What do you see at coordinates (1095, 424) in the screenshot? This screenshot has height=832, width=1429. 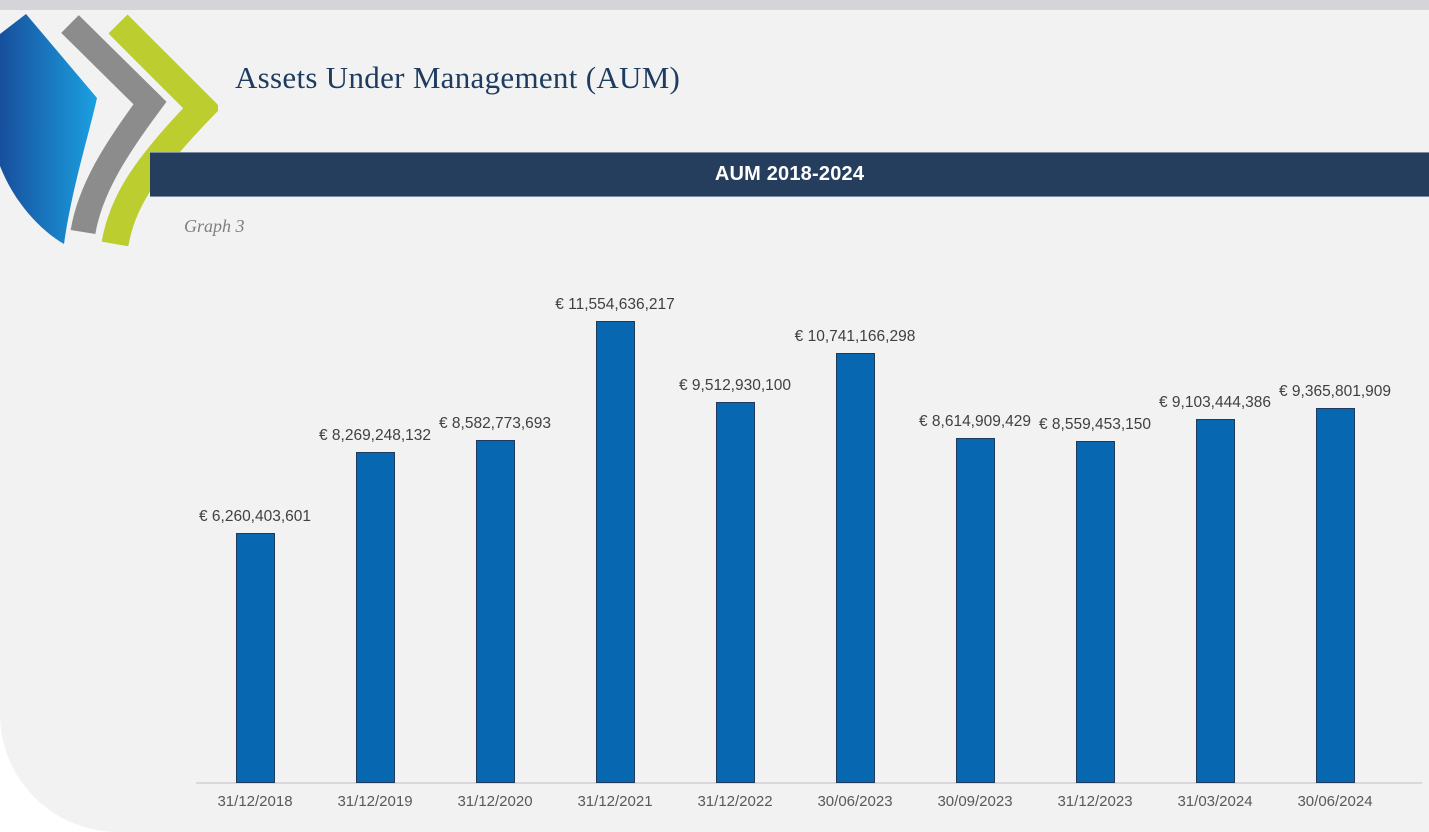 I see `bar-value-label: € 8,559,453,150` at bounding box center [1095, 424].